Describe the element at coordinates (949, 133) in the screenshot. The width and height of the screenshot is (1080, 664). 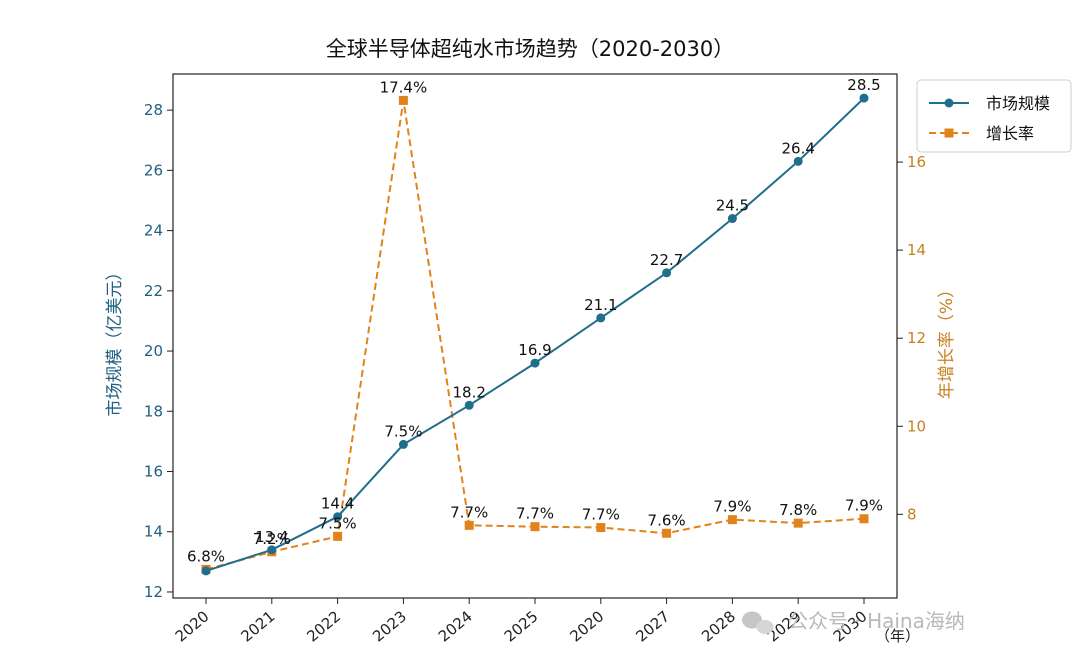
I see `legend-marker-growth-rate` at that location.